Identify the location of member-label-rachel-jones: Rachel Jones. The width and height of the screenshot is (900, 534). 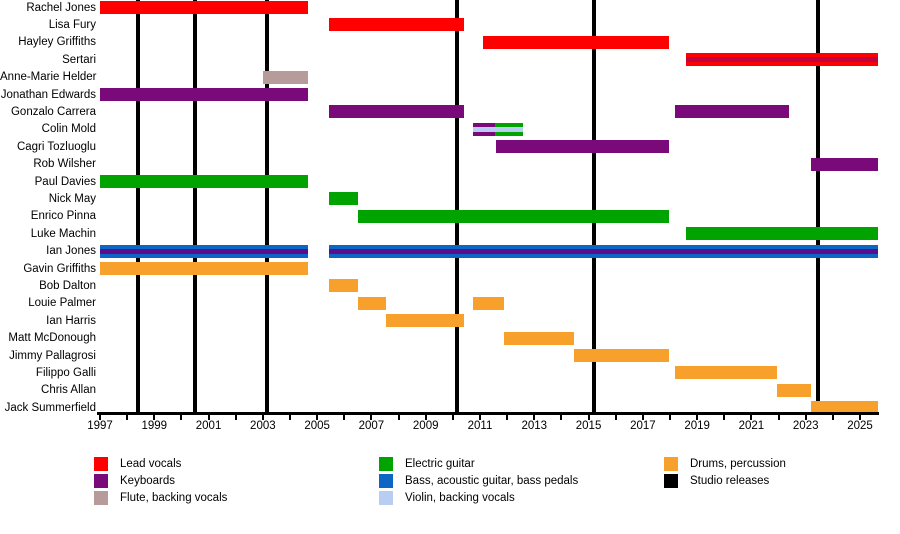
(61, 7).